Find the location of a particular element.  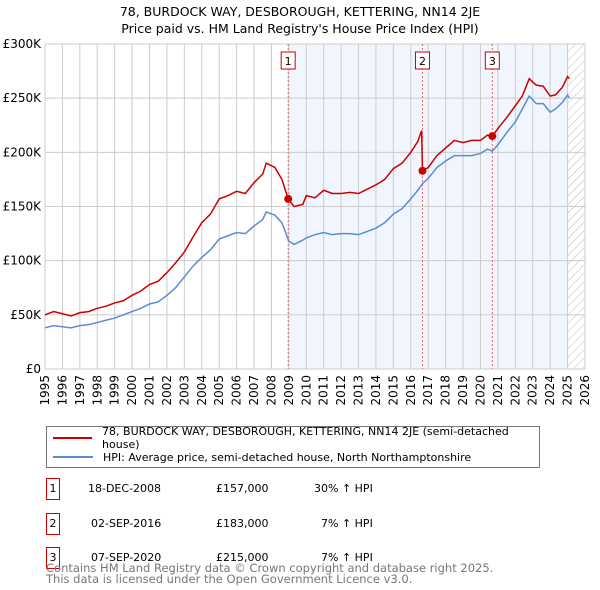

x-tick-label: 2021 is located at coordinates (498, 390).